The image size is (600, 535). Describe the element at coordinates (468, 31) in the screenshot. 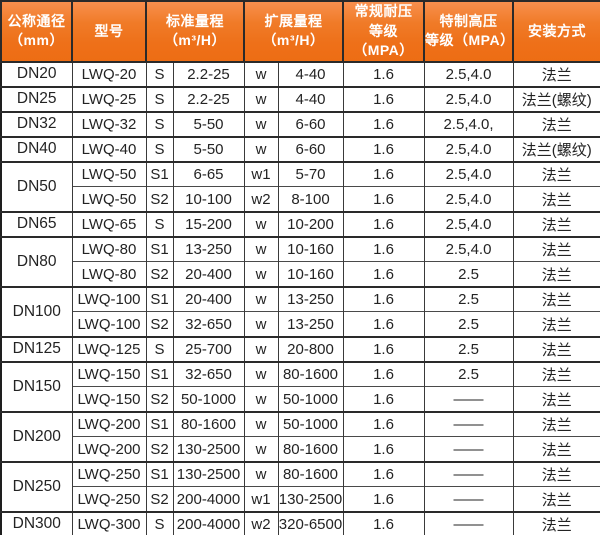

I see `header-high-pressure-rating: 特制高压 等级（MPA）` at that location.